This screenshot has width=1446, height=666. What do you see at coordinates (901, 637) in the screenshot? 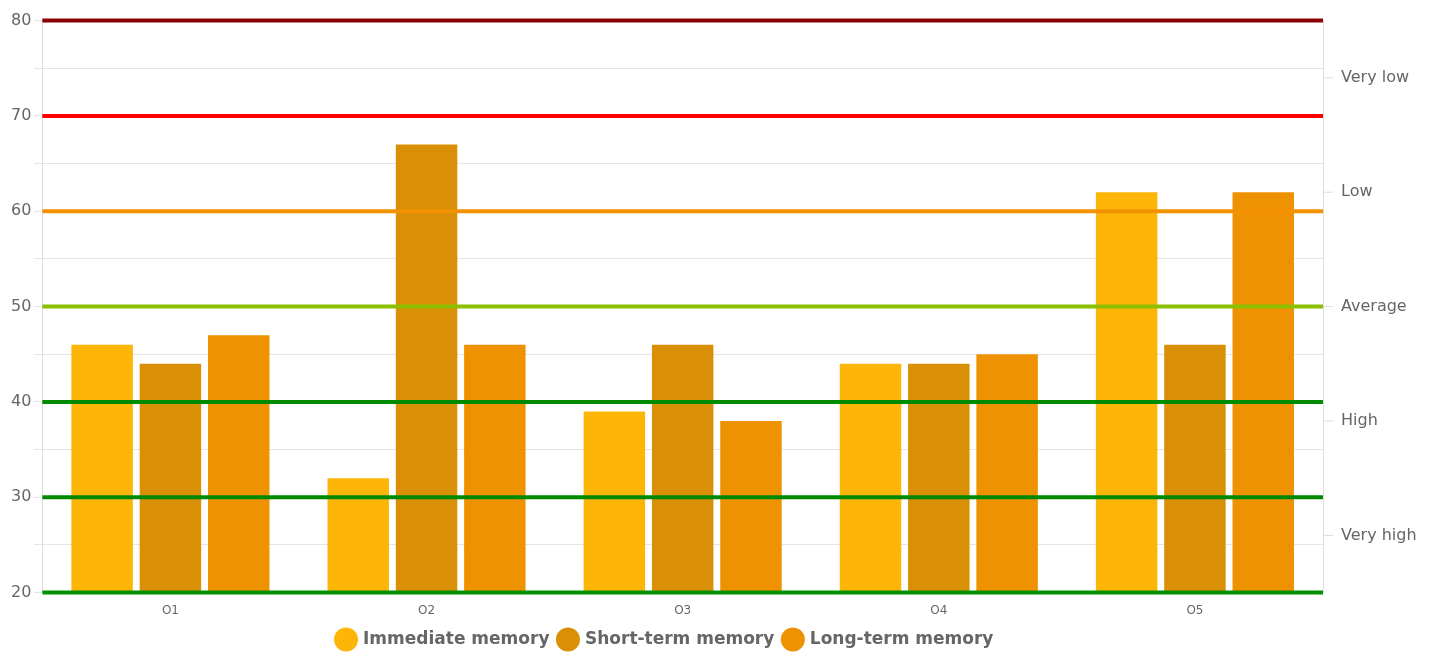
I see `legend-label: Long-term memory` at bounding box center [901, 637].